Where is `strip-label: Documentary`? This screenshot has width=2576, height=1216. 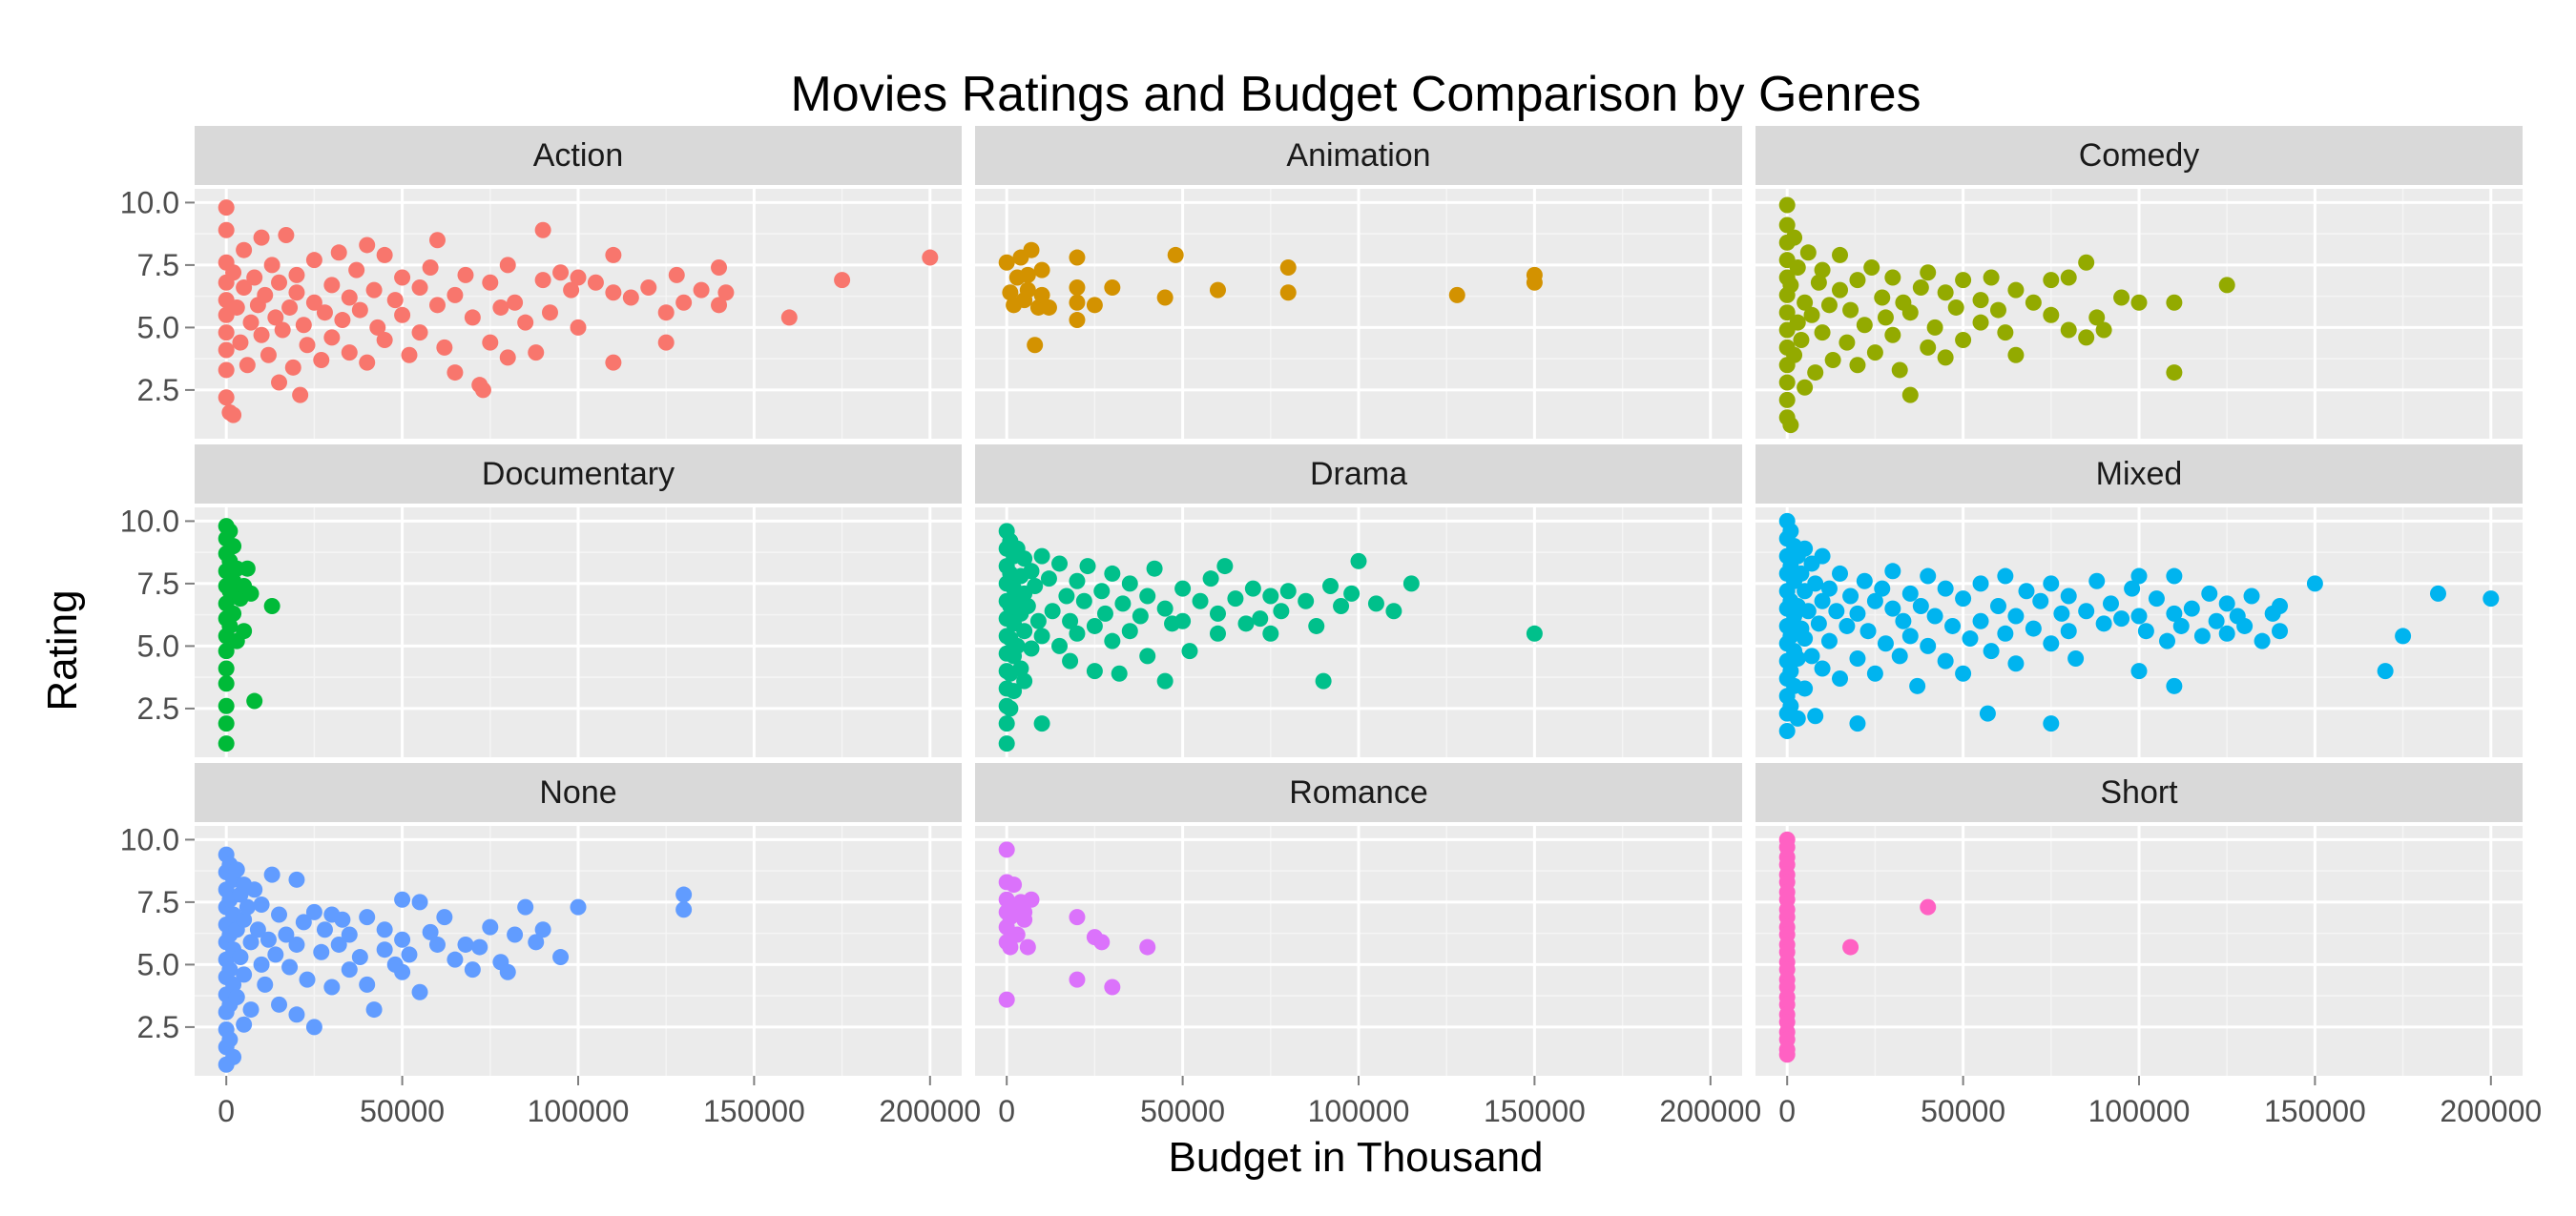
strip-label: Documentary is located at coordinates (578, 474).